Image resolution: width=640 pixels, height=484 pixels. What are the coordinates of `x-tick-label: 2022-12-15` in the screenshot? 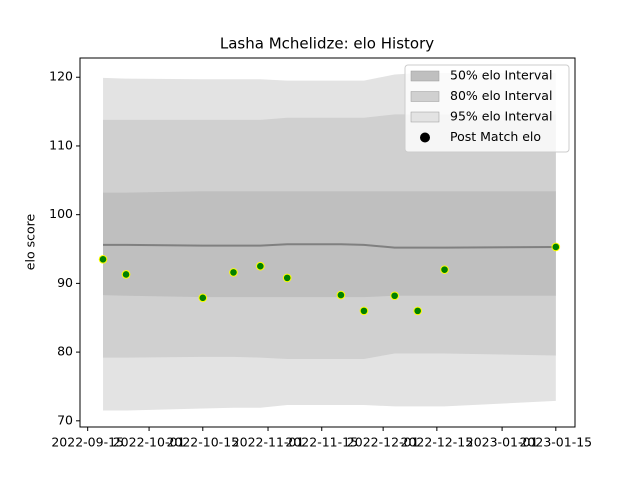 It's located at (437, 442).